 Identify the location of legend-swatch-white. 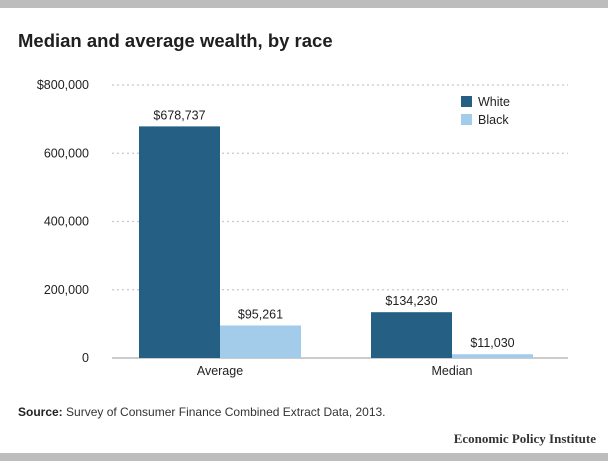
(466, 101).